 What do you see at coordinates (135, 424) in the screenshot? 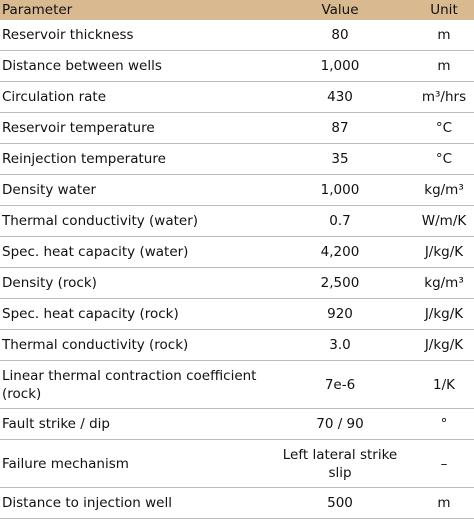
I see `table-cell: Fault strike / dip` at bounding box center [135, 424].